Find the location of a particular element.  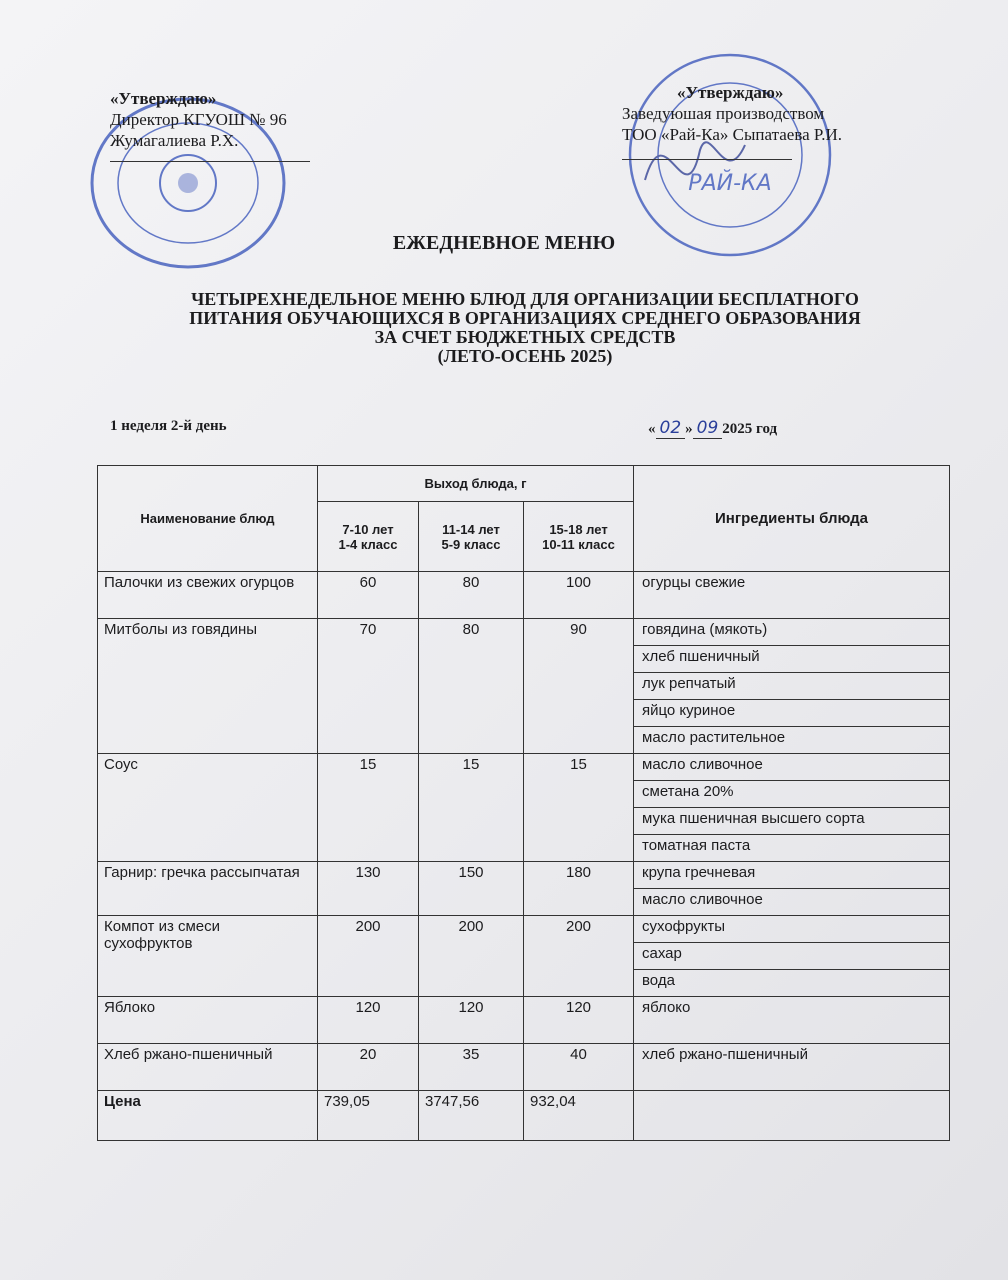

dish-output: 130 is located at coordinates (368, 888).